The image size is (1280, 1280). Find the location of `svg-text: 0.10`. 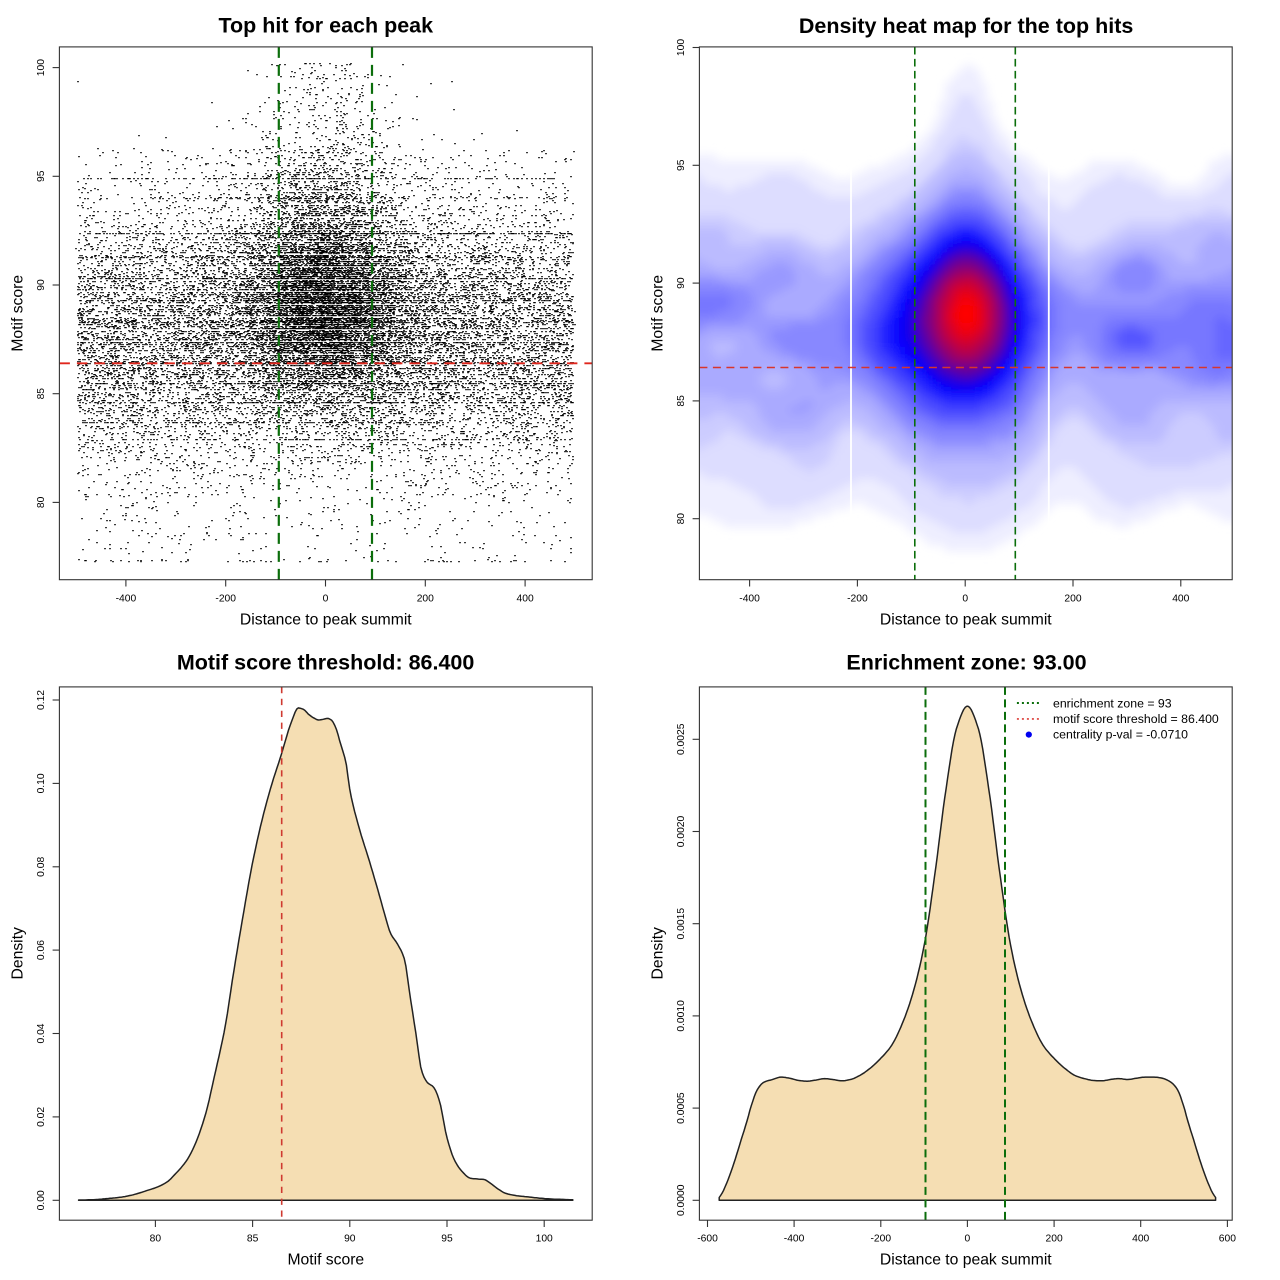

svg-text: 0.10 is located at coordinates (41, 783).